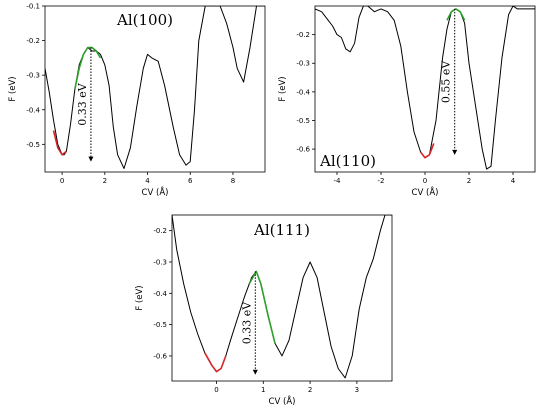 The width and height of the screenshot is (550, 413). What do you see at coordinates (33, 7) in the screenshot?
I see `y-tick-label: -0.1` at bounding box center [33, 7].